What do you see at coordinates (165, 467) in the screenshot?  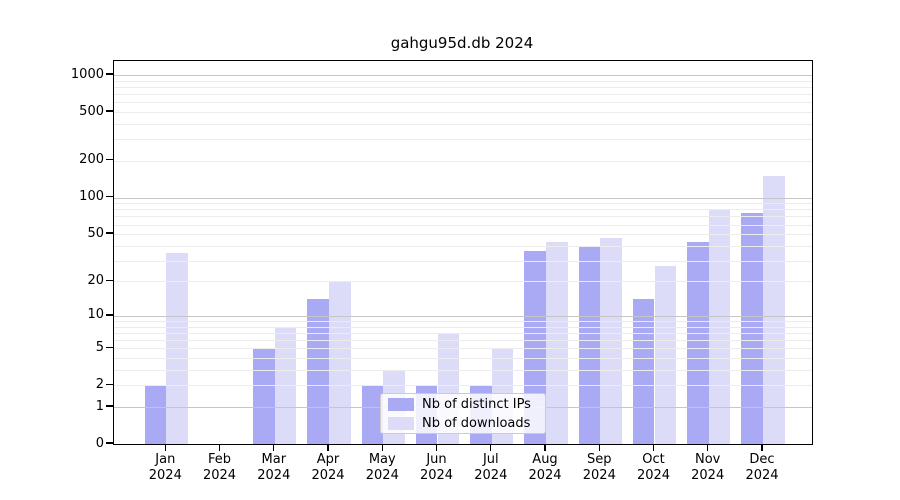 I see `x-tick-label-jan: Jan 2024` at bounding box center [165, 467].